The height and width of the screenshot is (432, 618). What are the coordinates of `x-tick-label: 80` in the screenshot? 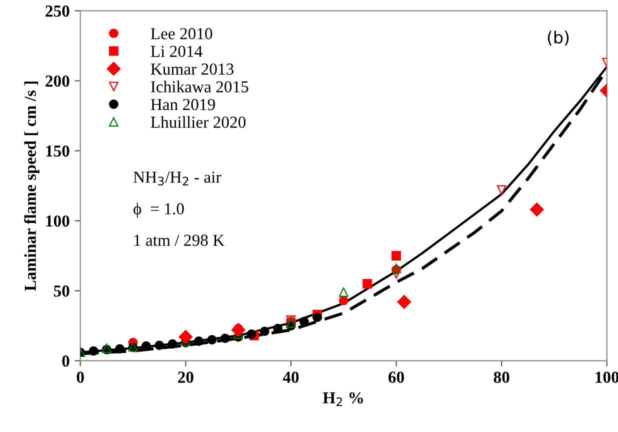 It's located at (502, 377).